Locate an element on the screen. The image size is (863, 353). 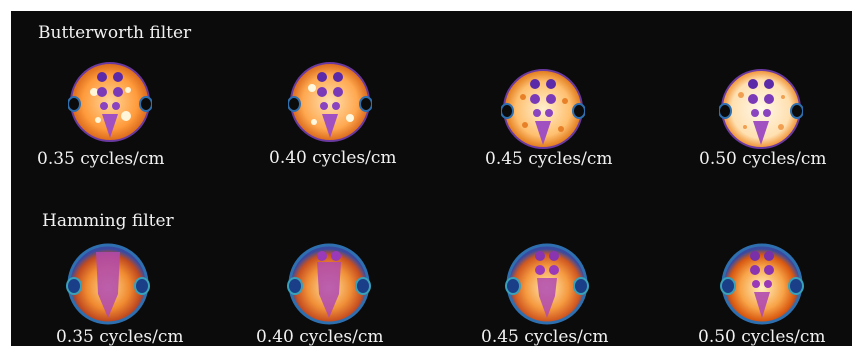
butterworth-caption-2: 0.40 cycles/cm is located at coordinates (333, 158).